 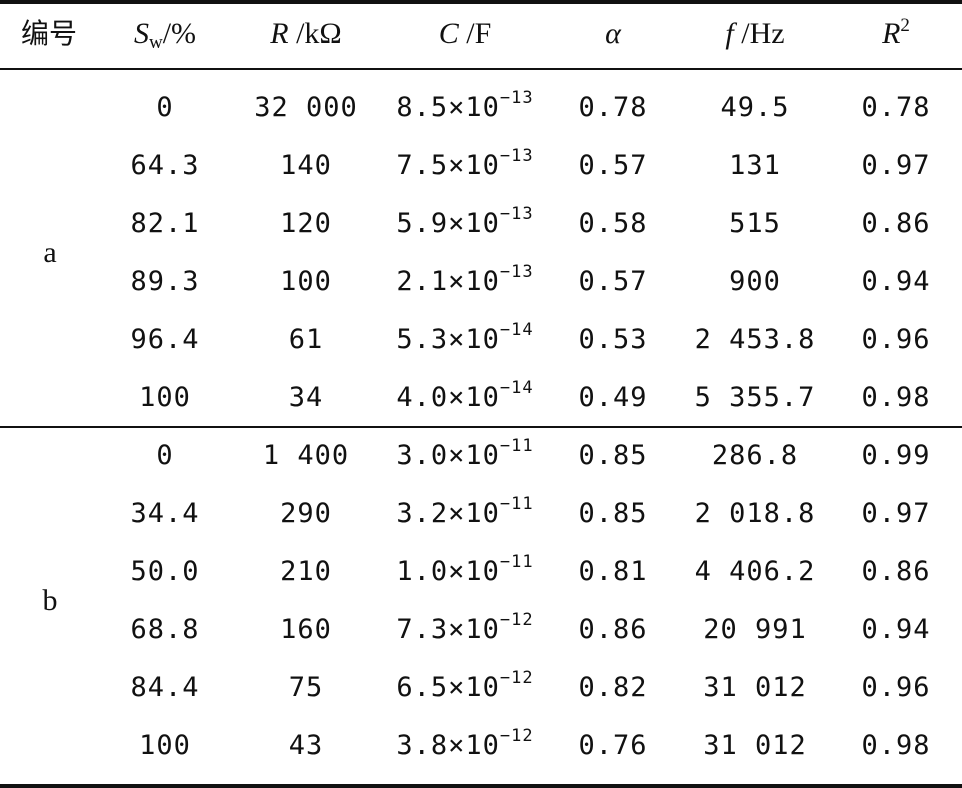 I want to click on header-r2: R2, so click(x=896, y=34).